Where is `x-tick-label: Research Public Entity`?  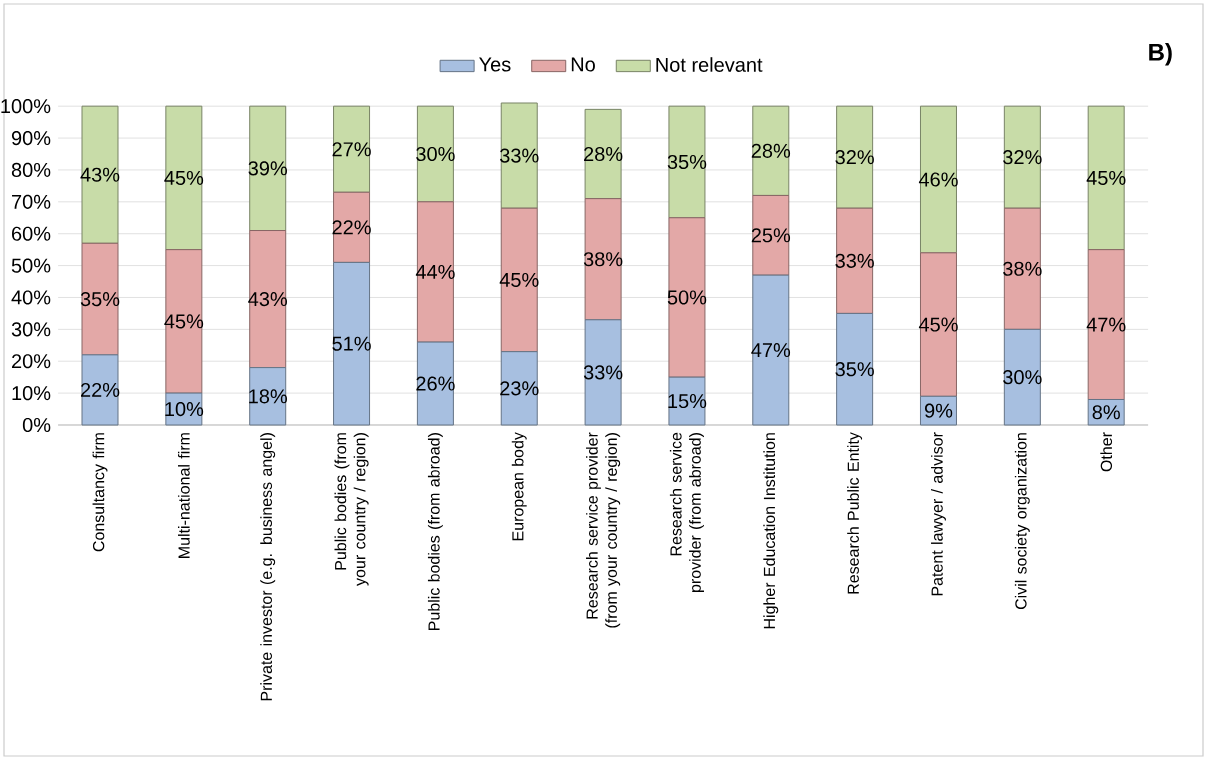 x-tick-label: Research Public Entity is located at coordinates (855, 513).